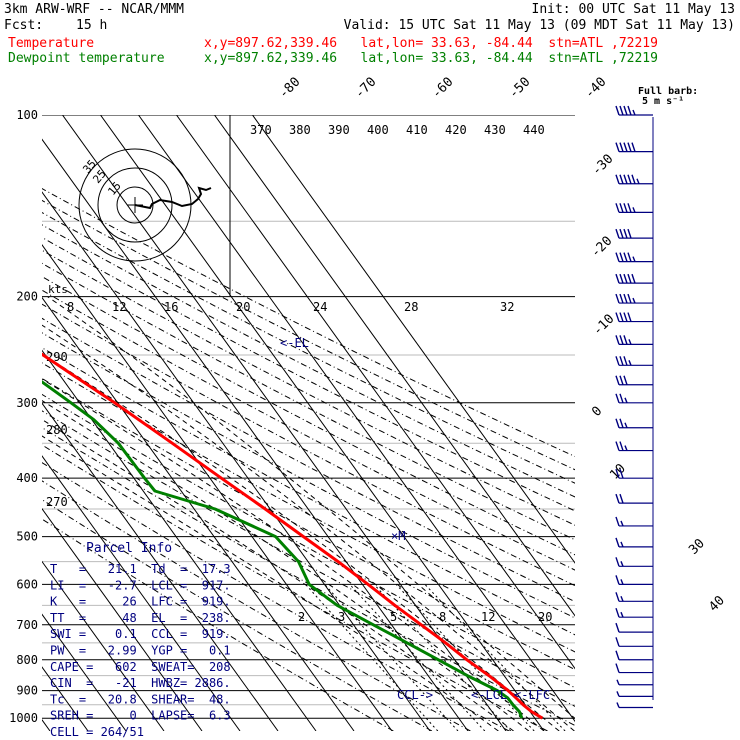 The height and width of the screenshot is (740, 740). Describe the element at coordinates (532, 695) in the screenshot. I see `lfc-annotation: <-LFC` at that location.